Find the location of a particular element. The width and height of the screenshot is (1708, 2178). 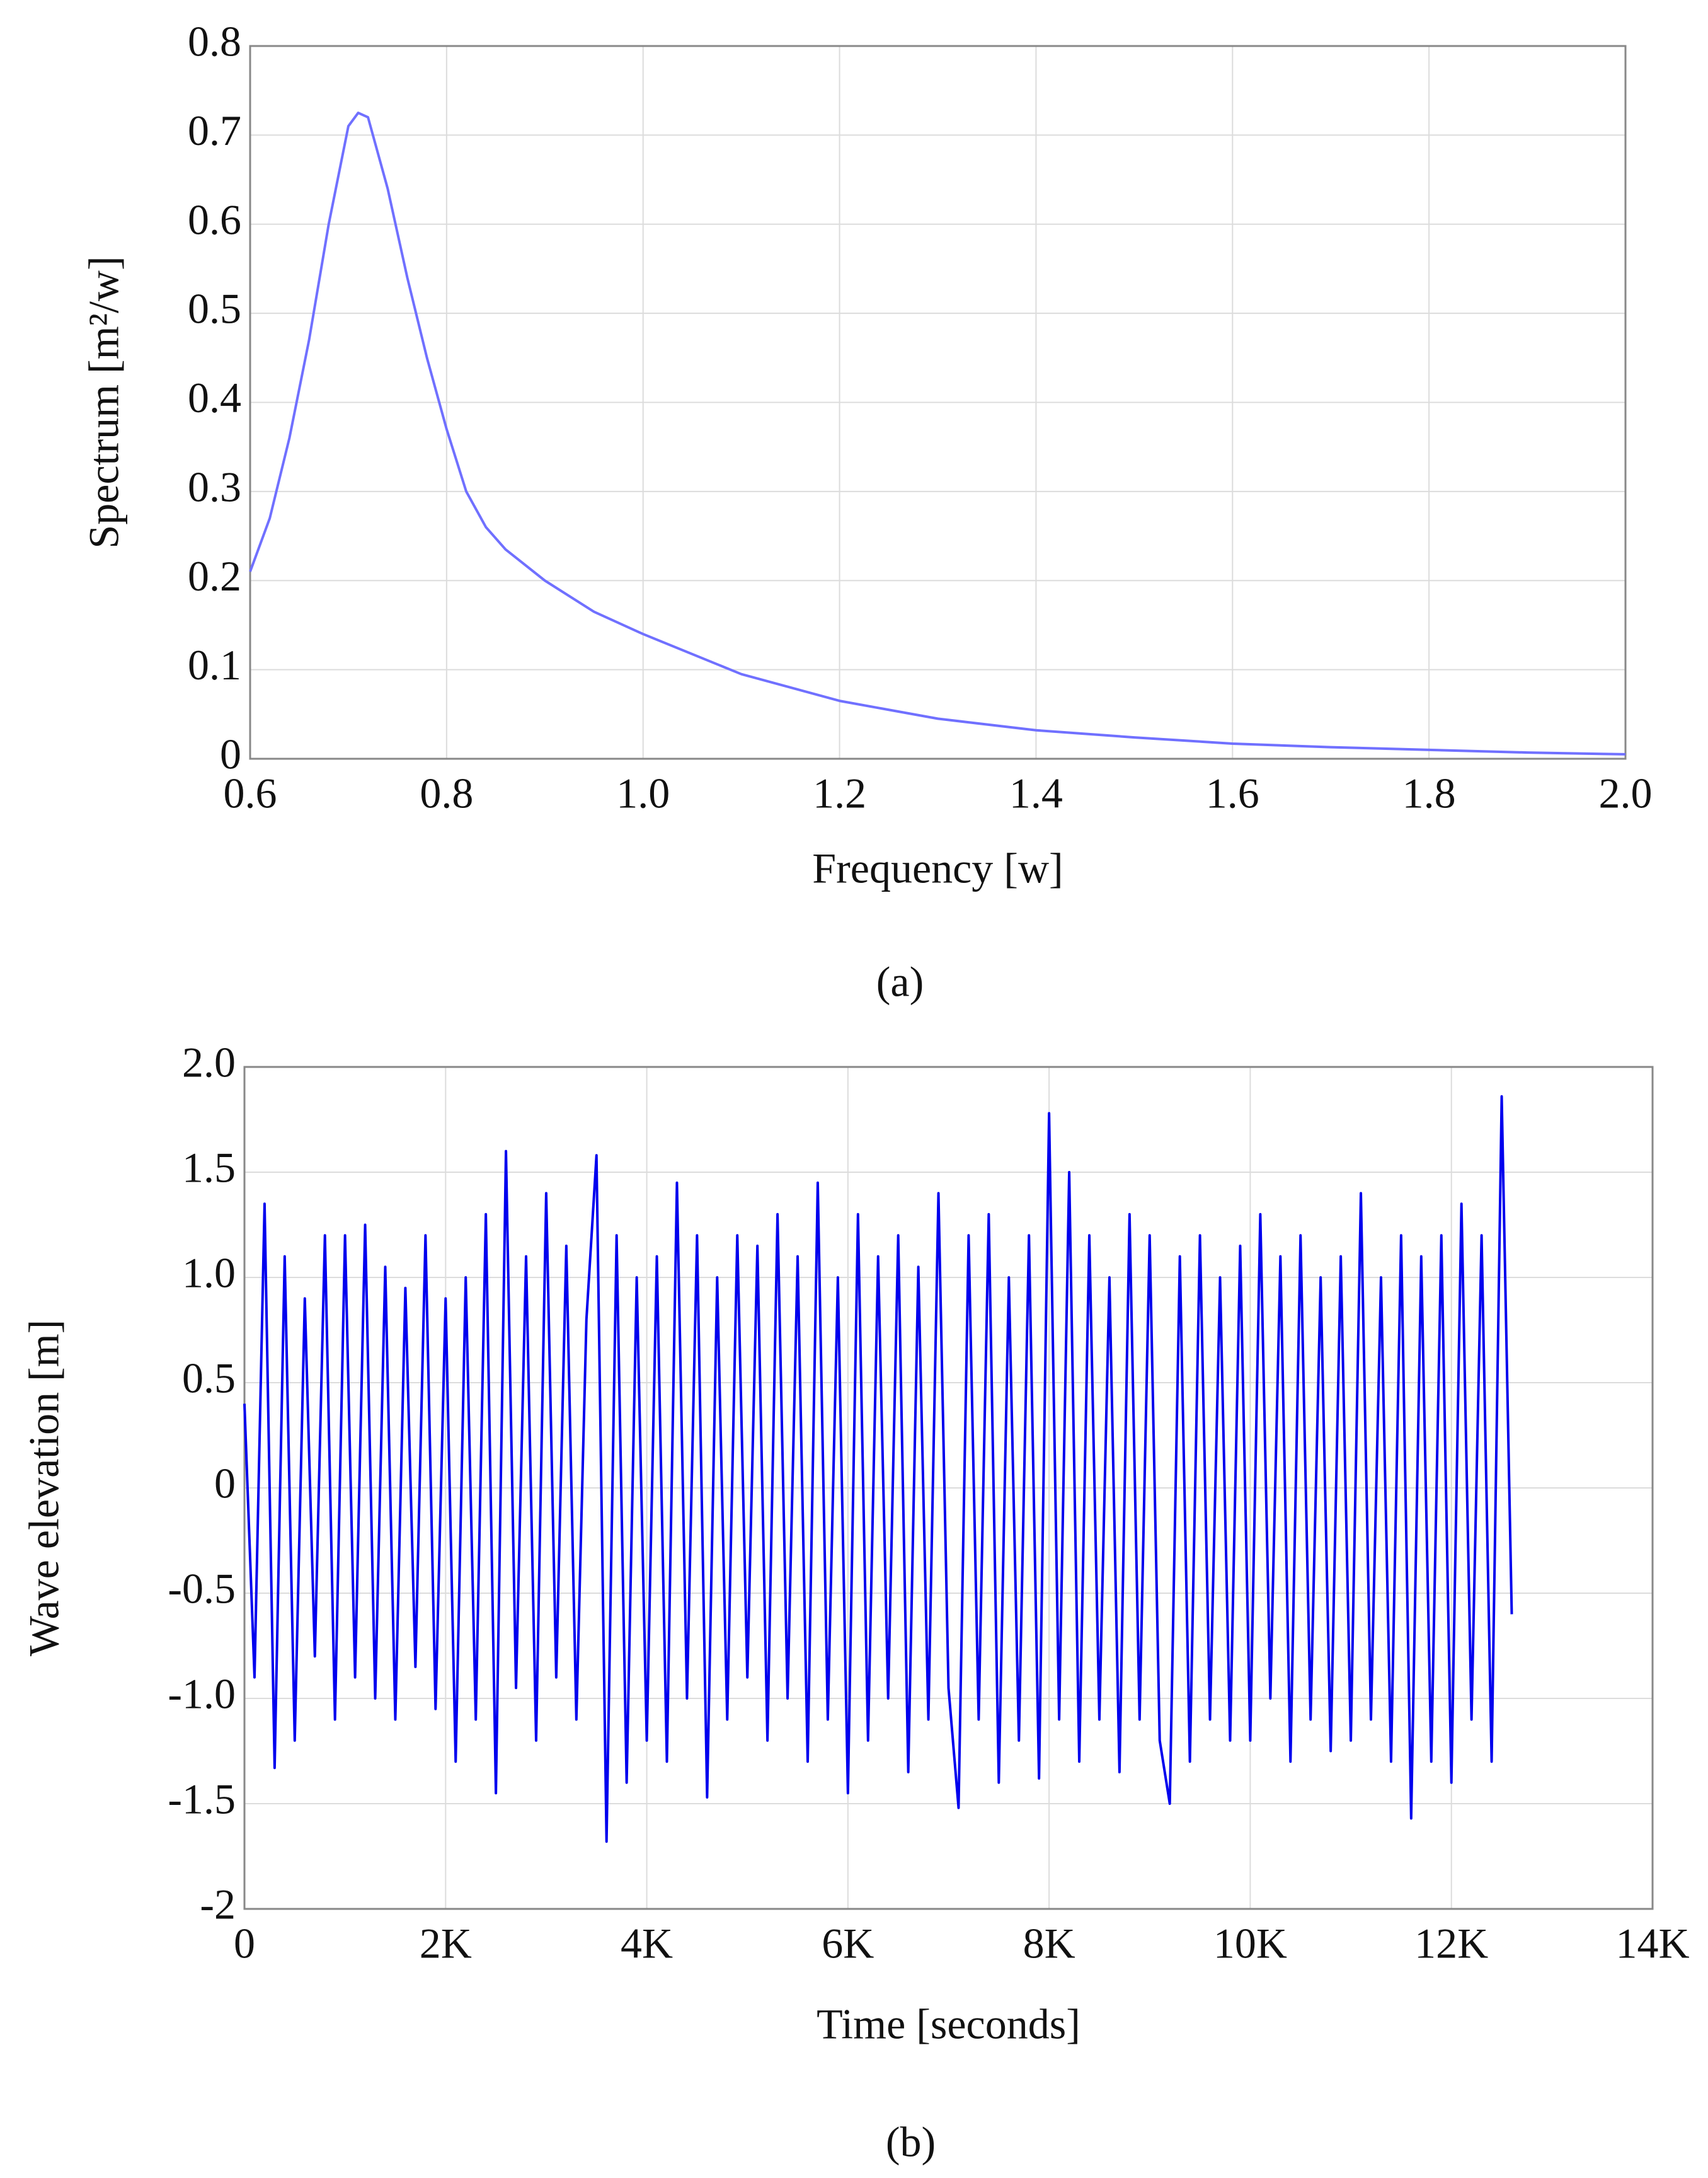

y-tick-label: -1.0 is located at coordinates (202, 1694).